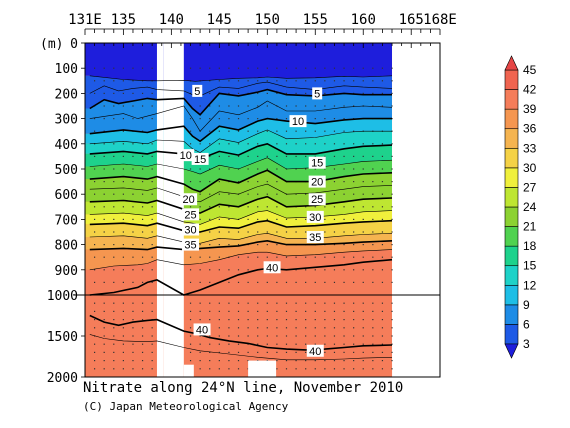  I want to click on contour-label-16: 40, so click(315, 352).